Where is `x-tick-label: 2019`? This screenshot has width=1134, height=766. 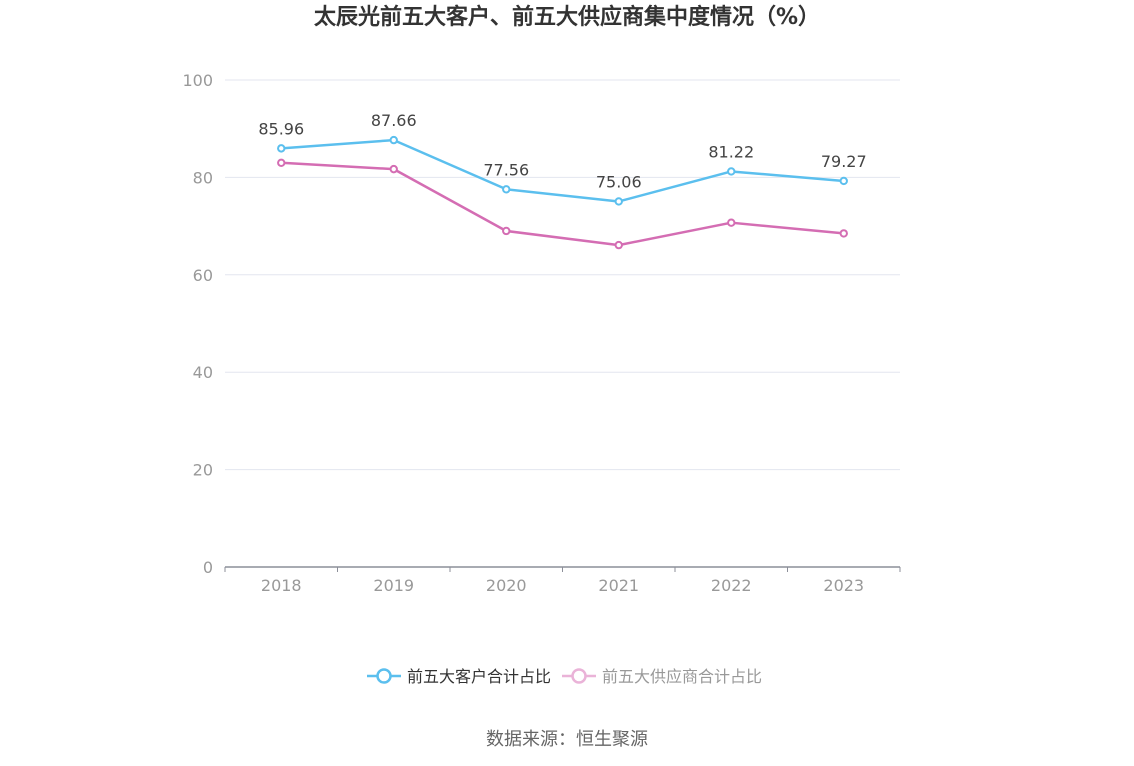 x-tick-label: 2019 is located at coordinates (393, 585).